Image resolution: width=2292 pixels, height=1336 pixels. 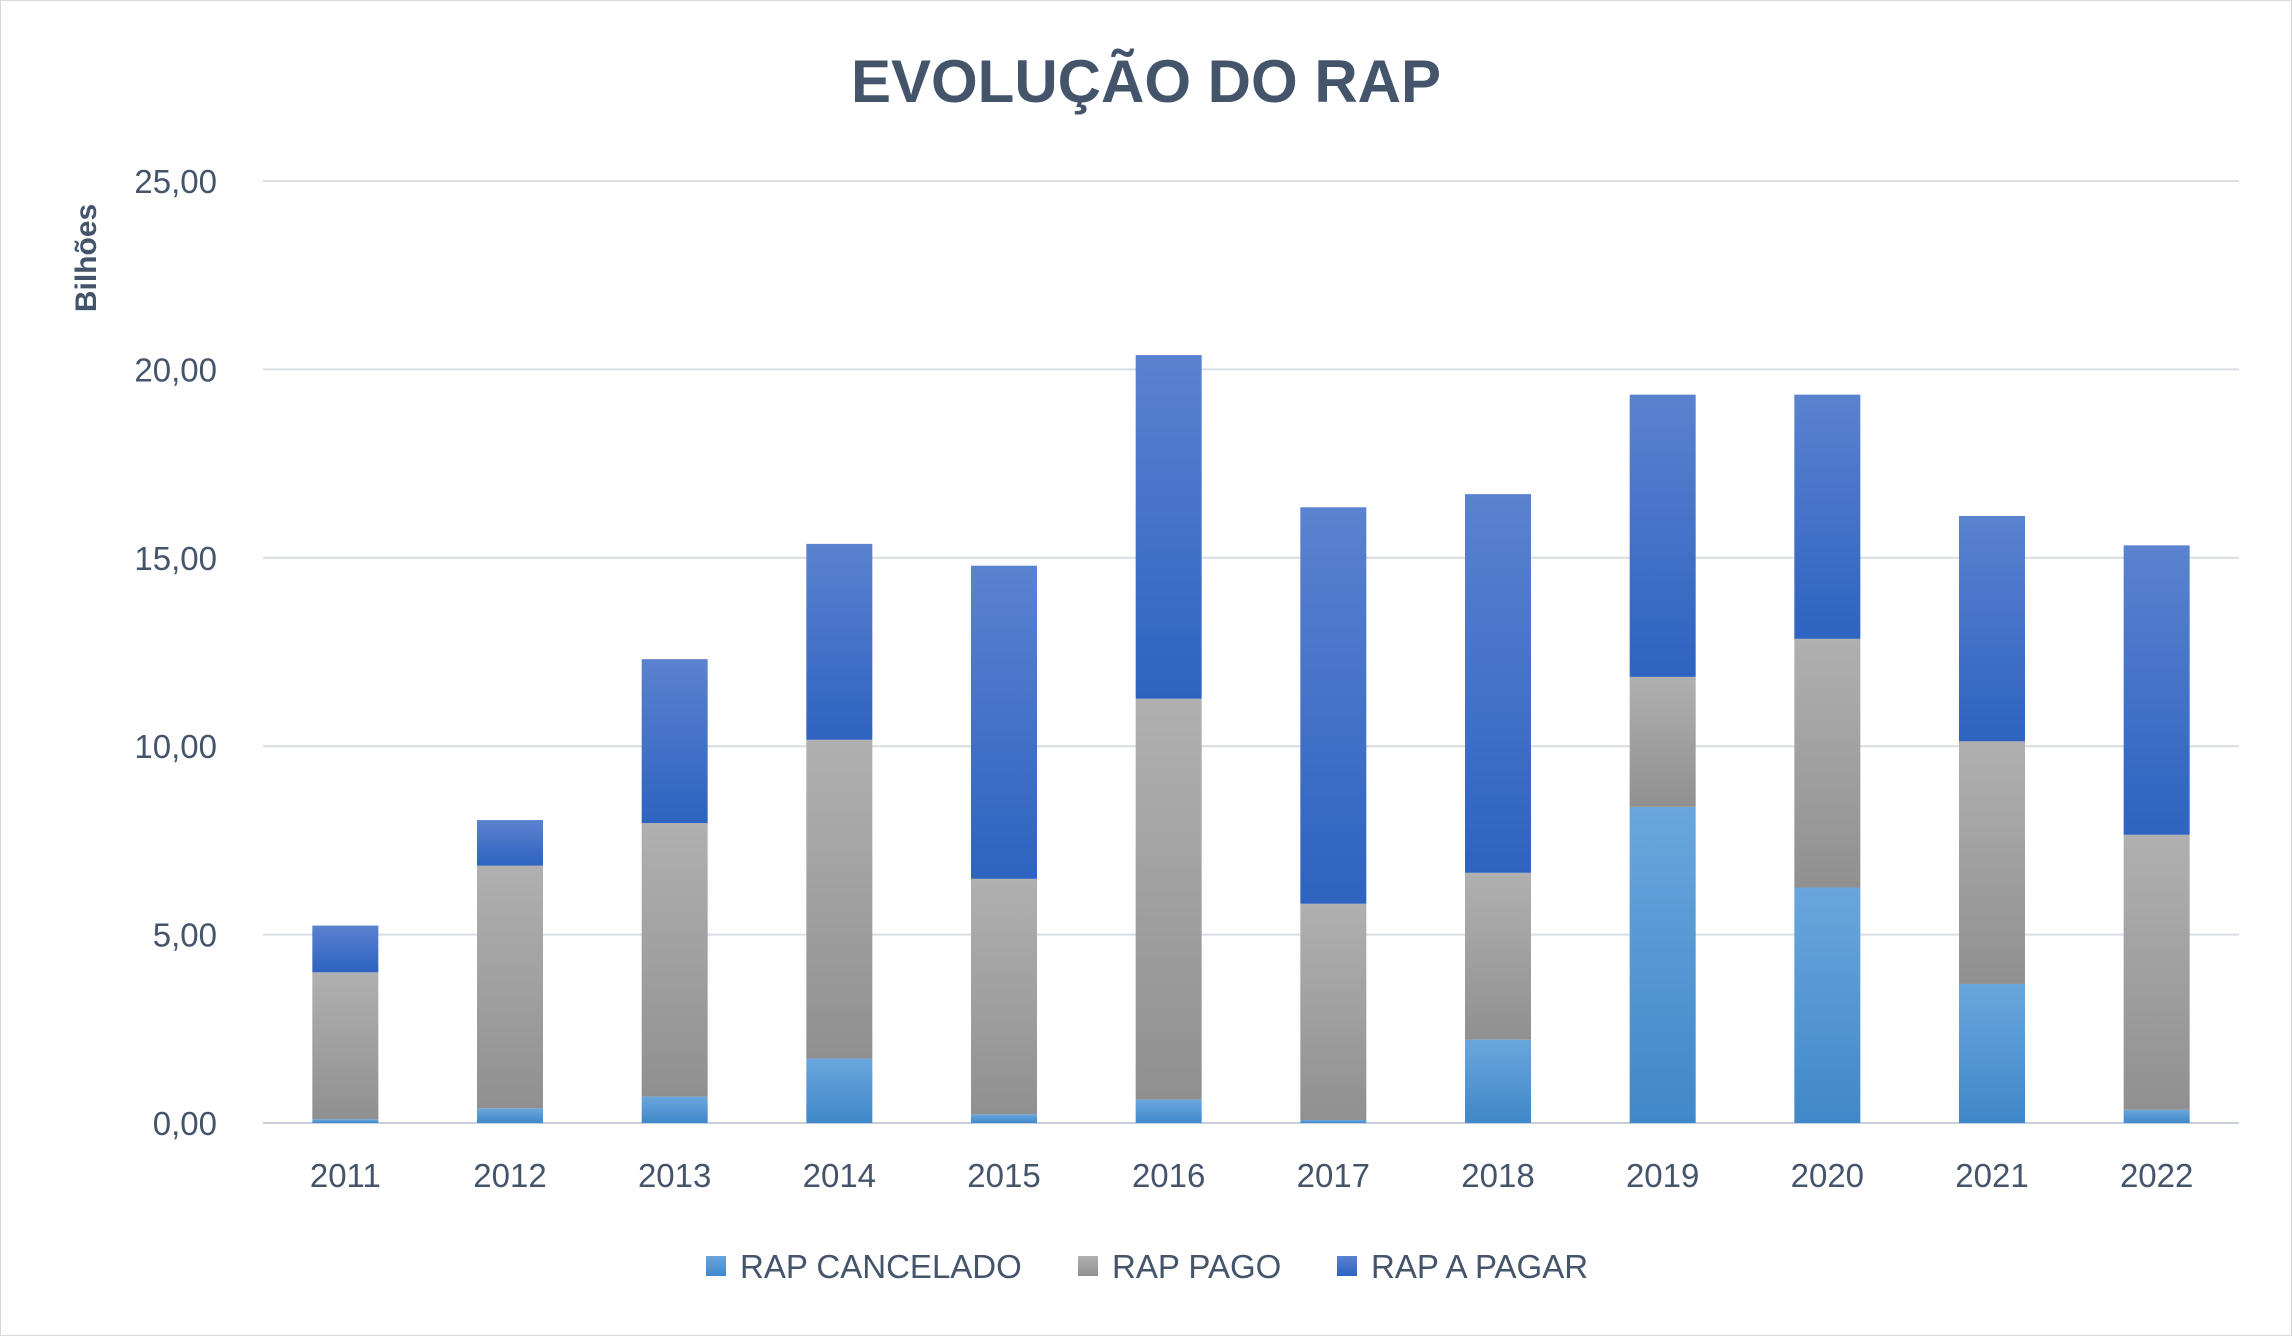 I want to click on x-tick-label: 2017, so click(x=1333, y=1175).